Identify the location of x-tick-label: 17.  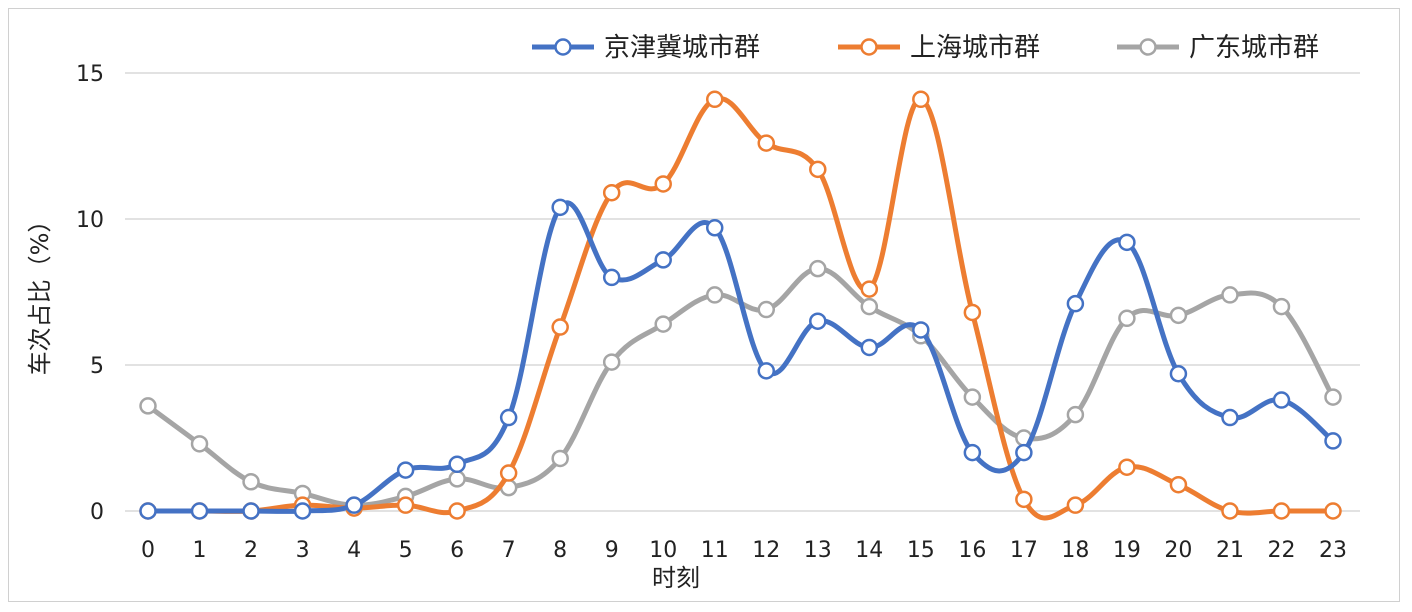
(1024, 550).